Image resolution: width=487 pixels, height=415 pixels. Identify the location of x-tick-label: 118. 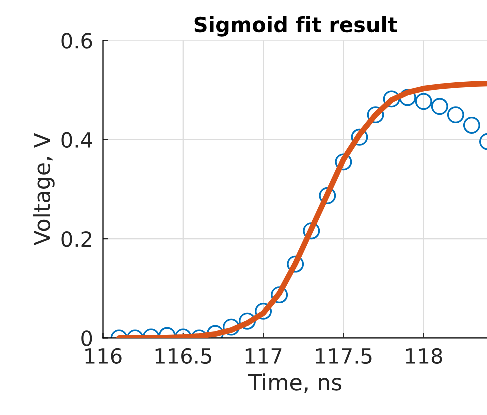
(424, 356).